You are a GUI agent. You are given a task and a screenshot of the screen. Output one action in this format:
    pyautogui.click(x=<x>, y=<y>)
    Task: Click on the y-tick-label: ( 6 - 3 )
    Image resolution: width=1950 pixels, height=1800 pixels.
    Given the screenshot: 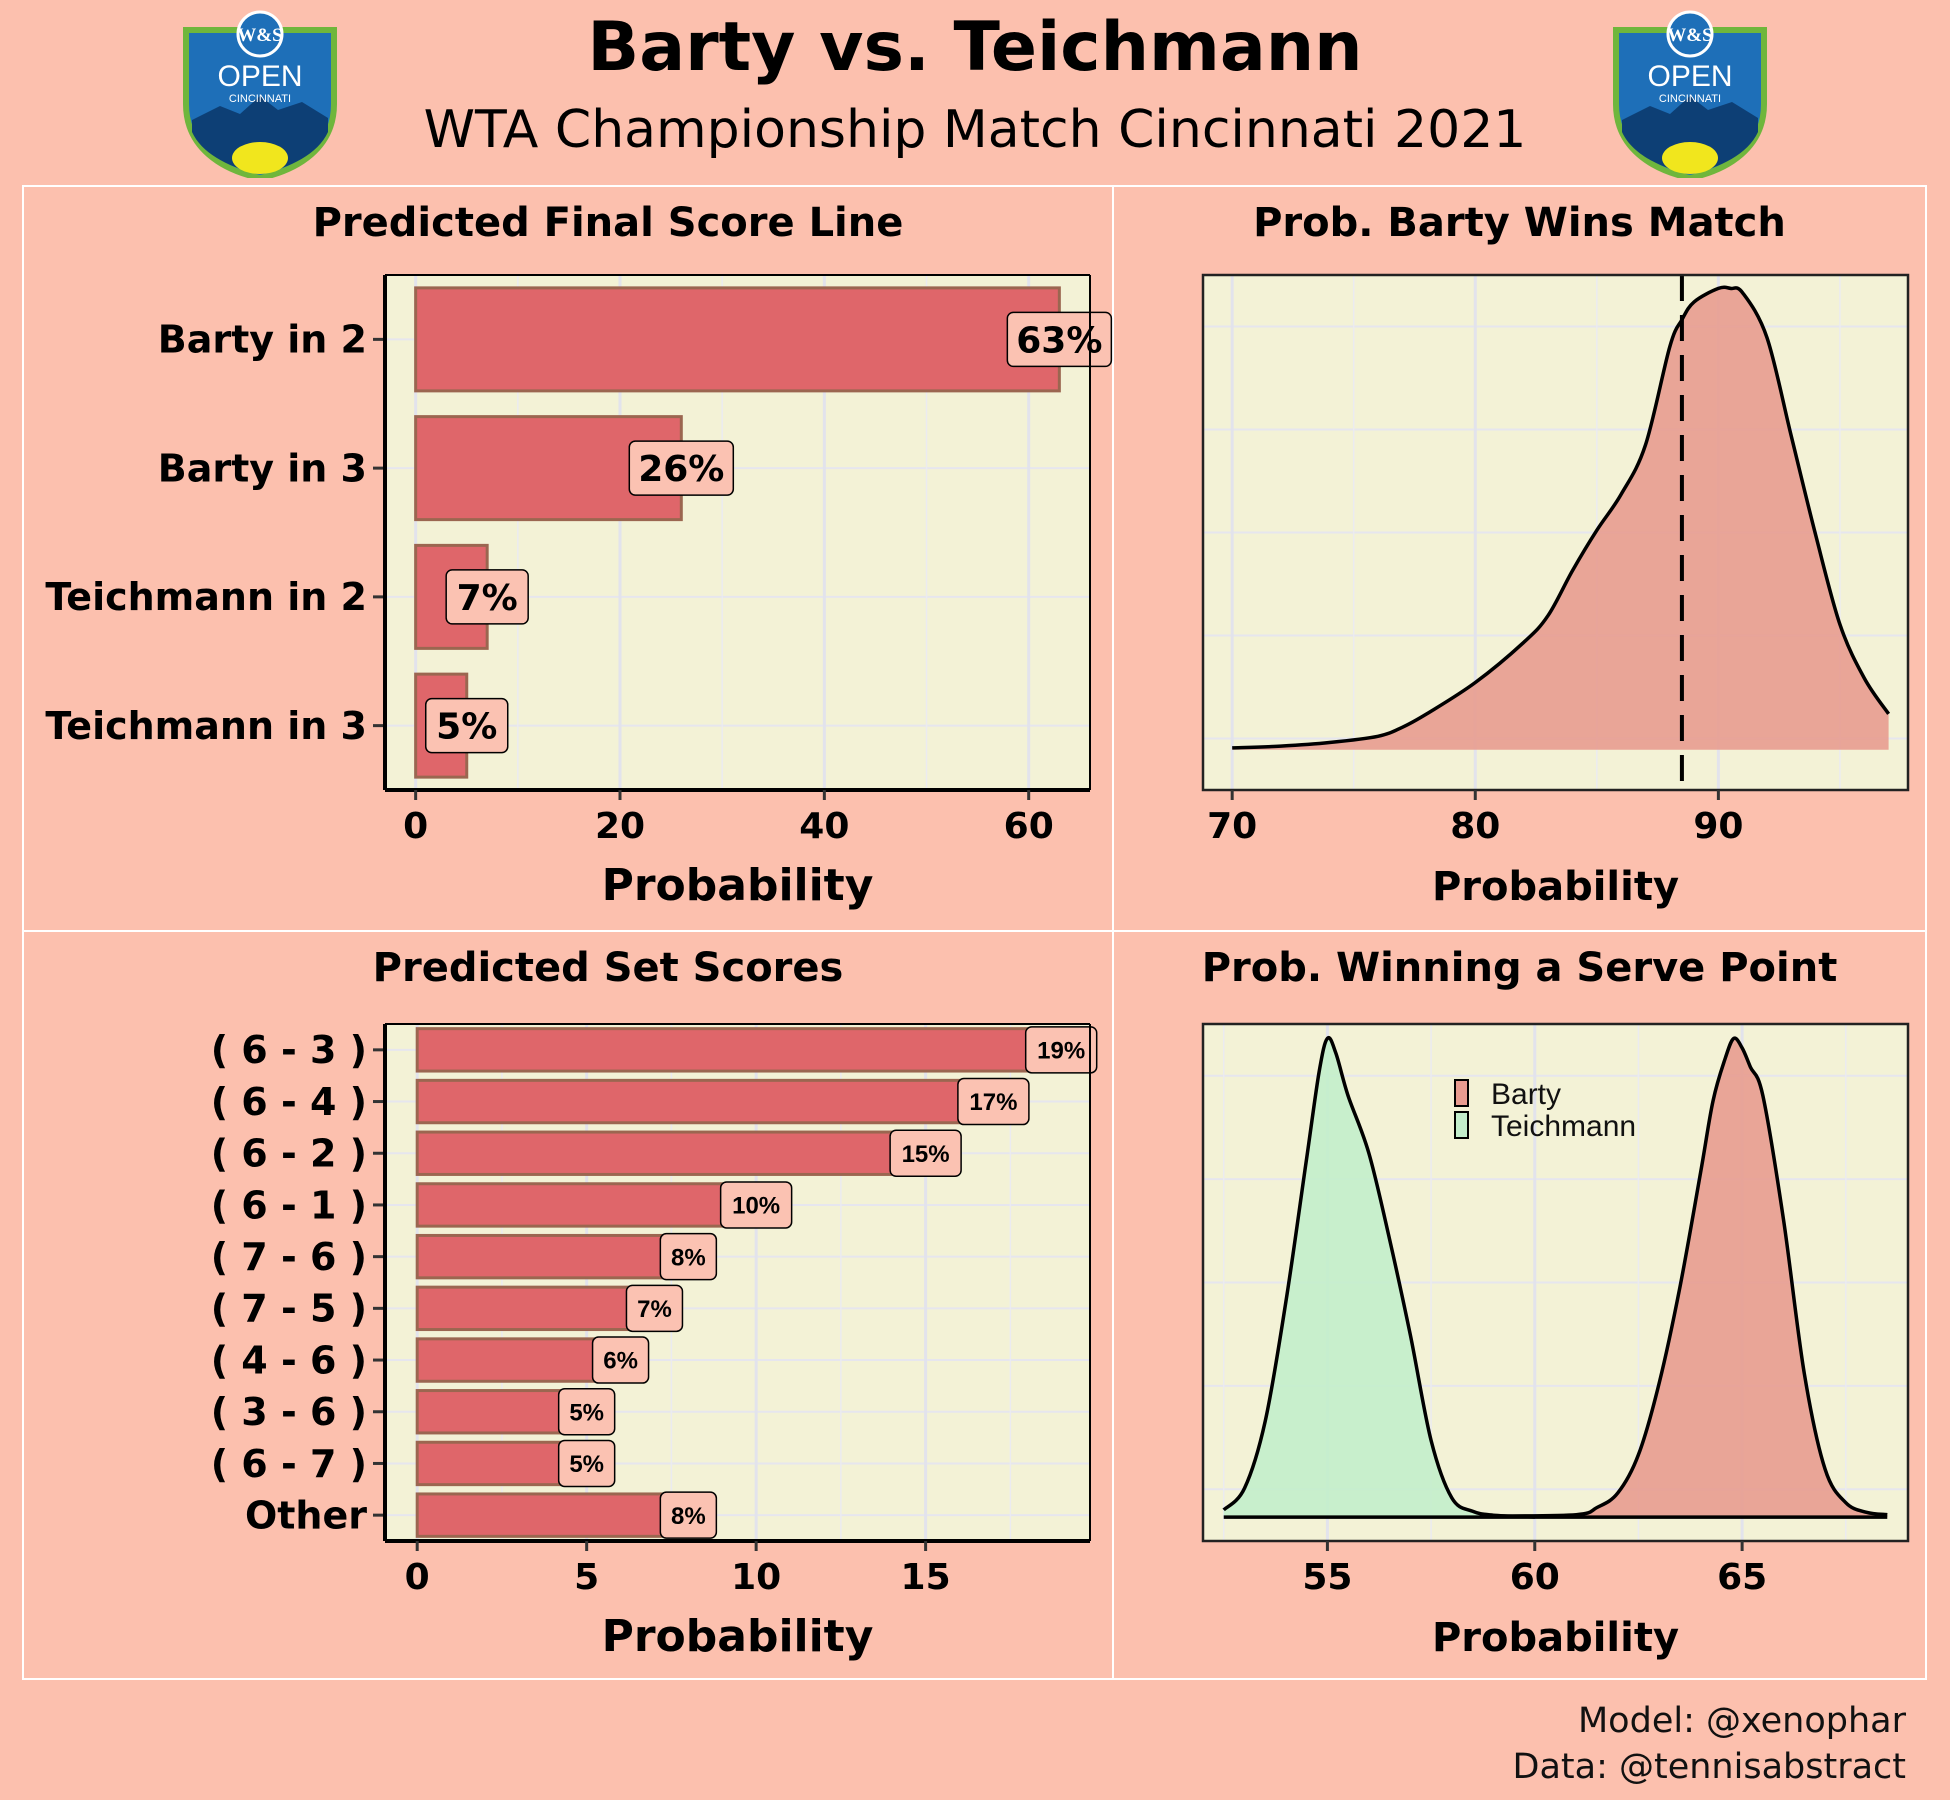 What is the action you would take?
    pyautogui.click(x=289, y=1050)
    